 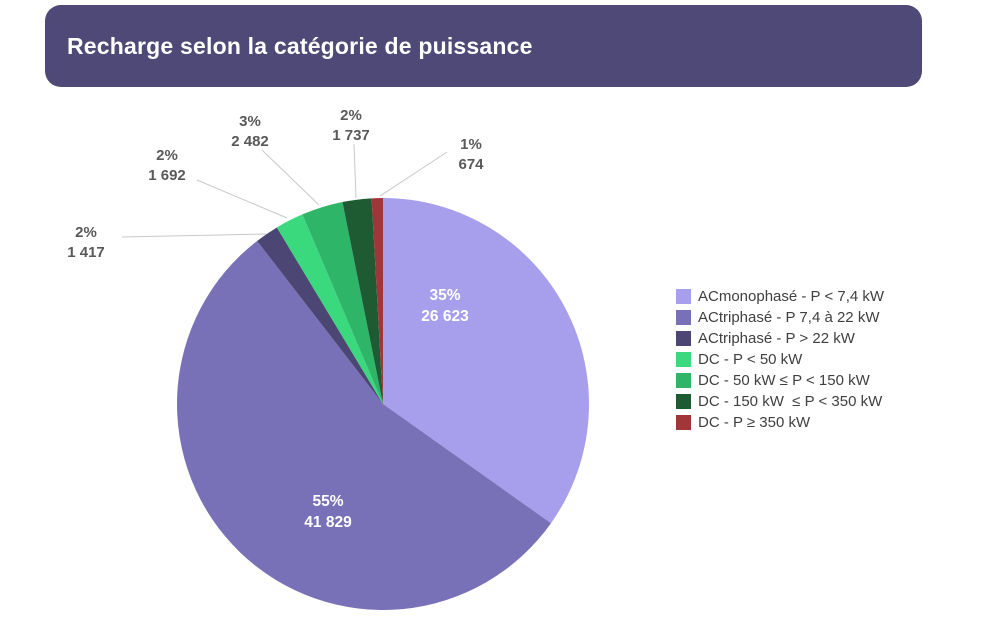 I want to click on legend-item: DC - 150 kW ≤ P < 350 kW, so click(x=780, y=401).